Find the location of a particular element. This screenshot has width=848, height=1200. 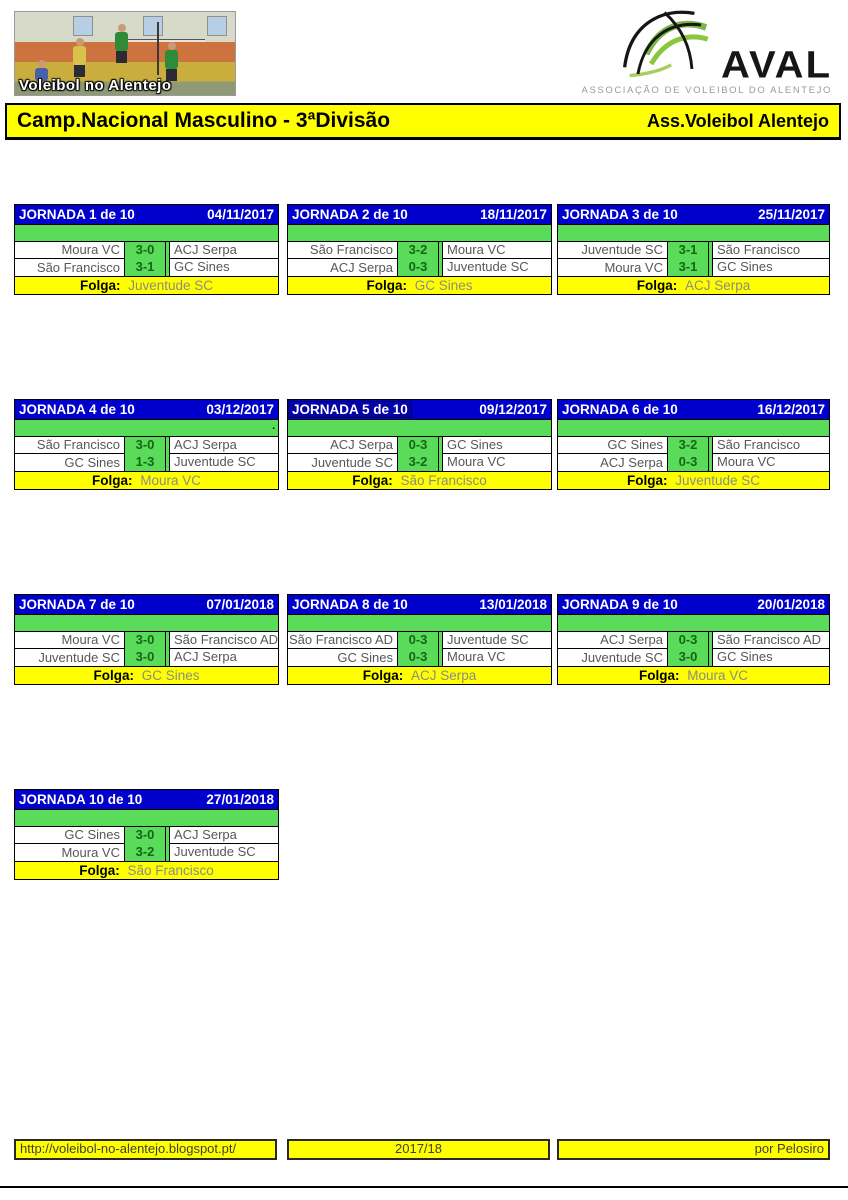

jornada-header: JORNADA 6 de 10 16/12/2017 is located at coordinates (693, 410).